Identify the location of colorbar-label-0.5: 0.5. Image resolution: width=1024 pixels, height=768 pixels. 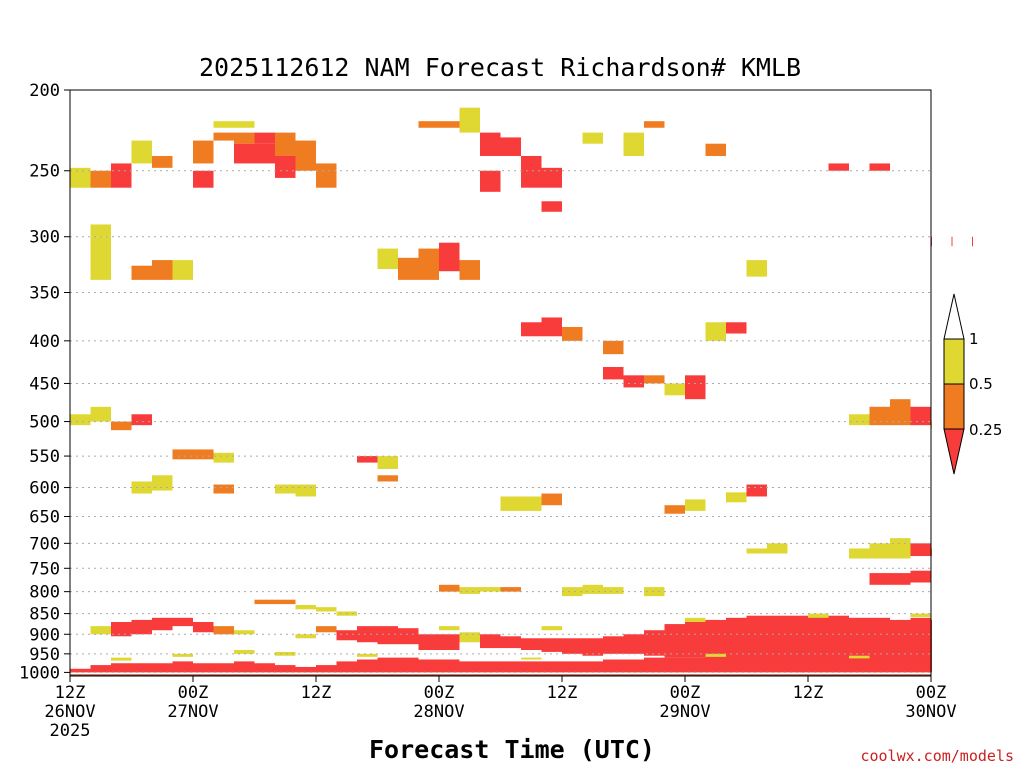
(981, 384).